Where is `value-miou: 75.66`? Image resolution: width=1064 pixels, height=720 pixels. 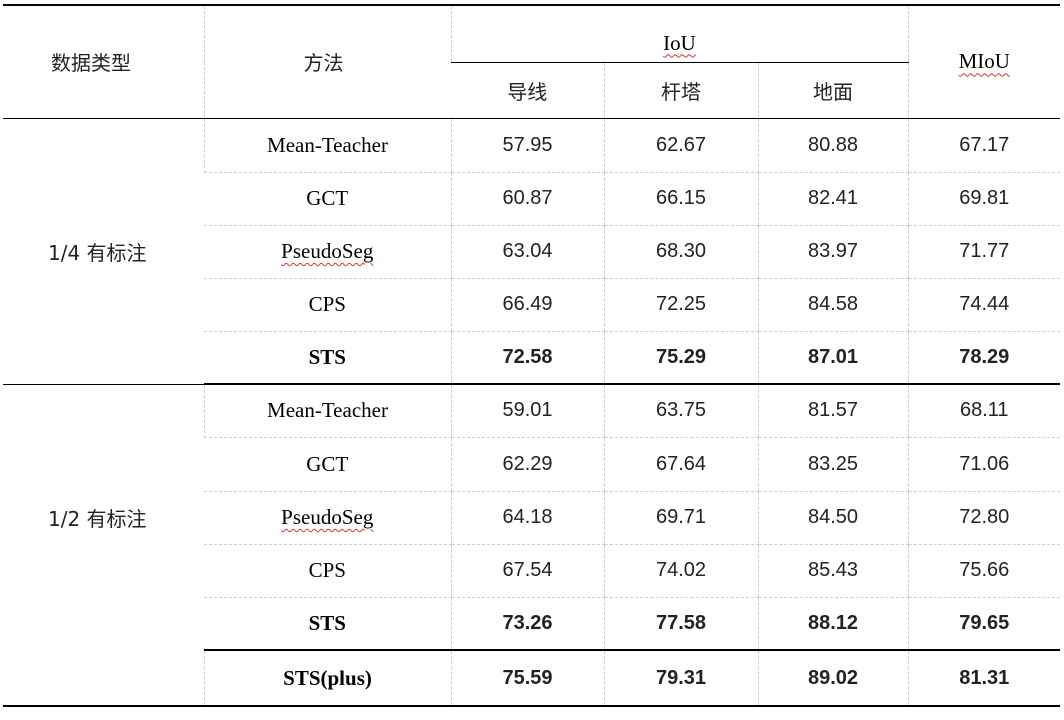 value-miou: 75.66 is located at coordinates (984, 571).